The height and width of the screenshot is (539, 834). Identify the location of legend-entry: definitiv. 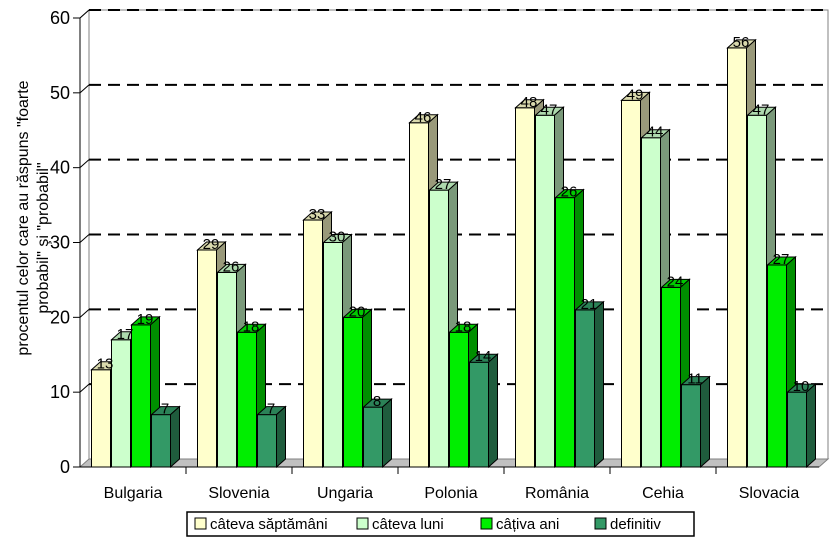
(635, 524).